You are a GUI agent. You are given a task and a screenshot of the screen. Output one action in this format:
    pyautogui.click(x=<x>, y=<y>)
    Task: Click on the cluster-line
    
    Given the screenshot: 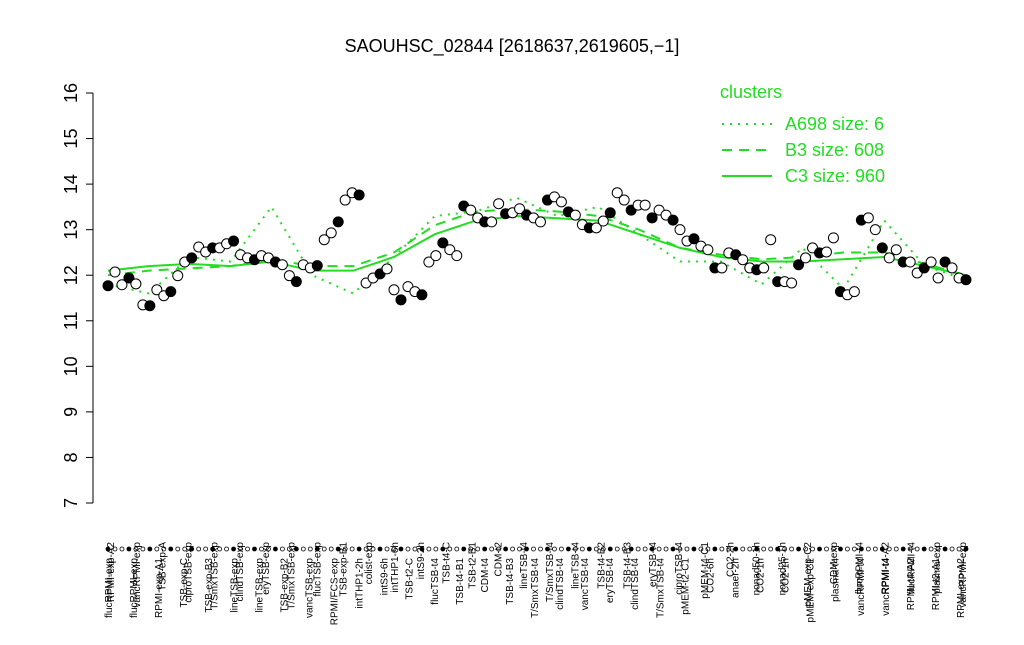 What is the action you would take?
    pyautogui.click(x=537, y=245)
    